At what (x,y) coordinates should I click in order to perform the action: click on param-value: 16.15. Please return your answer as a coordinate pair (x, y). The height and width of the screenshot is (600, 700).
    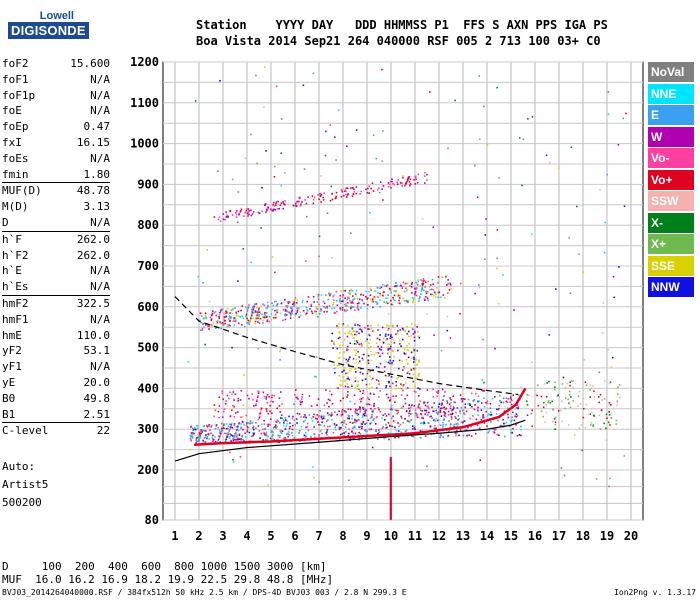
    Looking at the image, I should click on (93, 142).